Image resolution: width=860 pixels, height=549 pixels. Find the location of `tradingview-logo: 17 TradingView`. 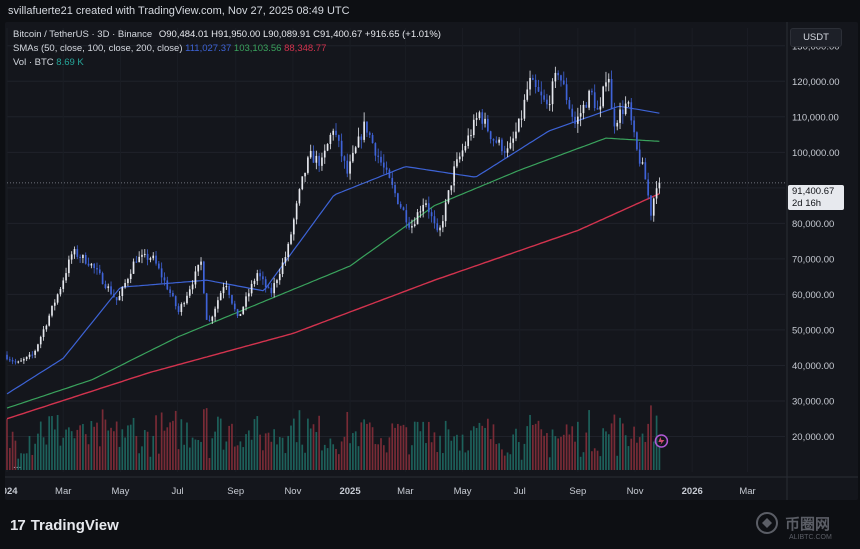

tradingview-logo: 17 TradingView is located at coordinates (64, 525).